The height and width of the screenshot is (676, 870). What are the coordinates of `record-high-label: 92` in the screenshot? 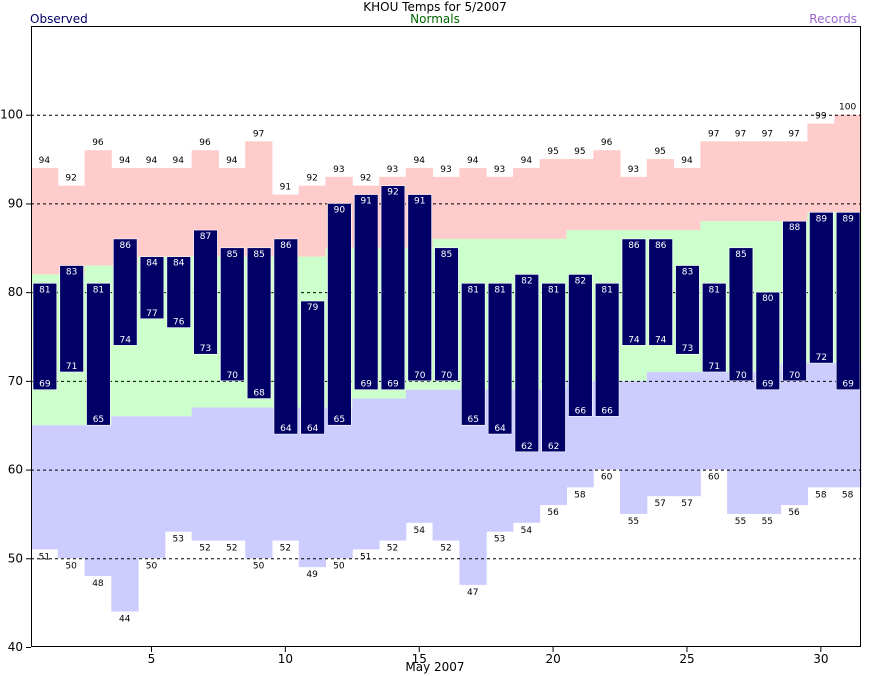 It's located at (311, 179).